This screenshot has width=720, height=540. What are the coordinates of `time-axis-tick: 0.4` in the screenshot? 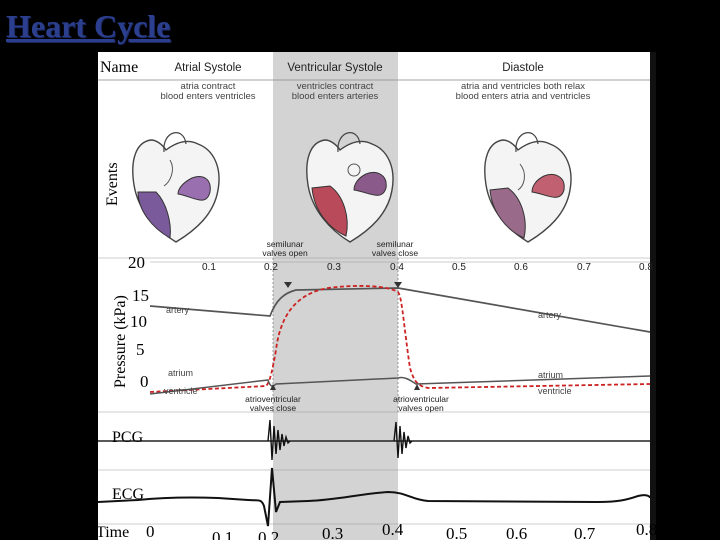 It's located at (393, 529).